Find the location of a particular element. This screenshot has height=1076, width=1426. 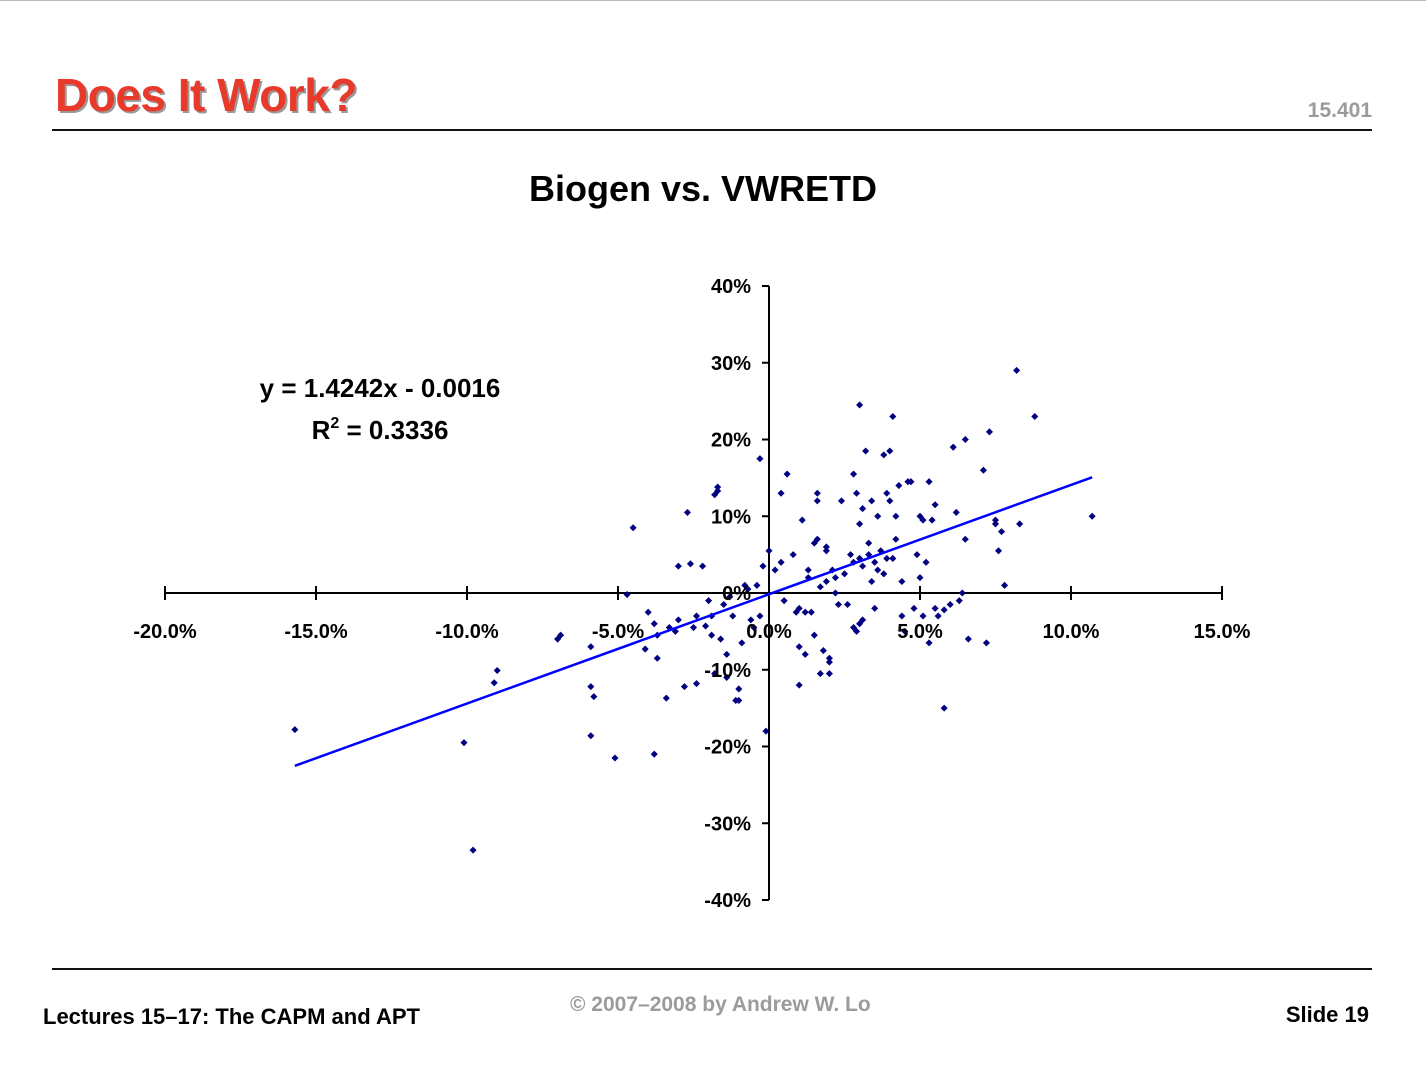

x-tick-label: 10.0% is located at coordinates (1071, 632).